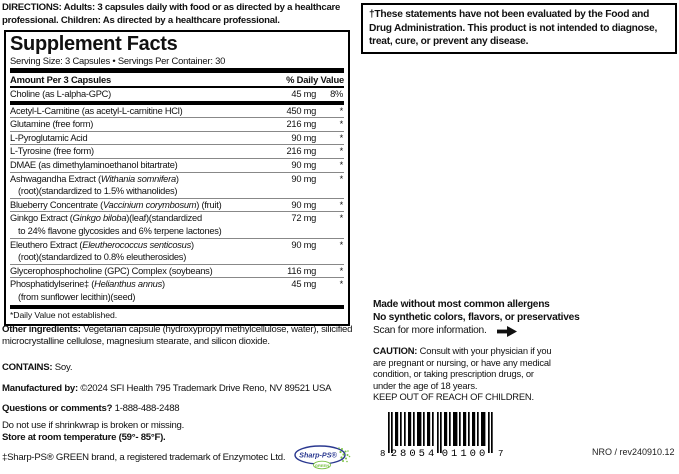 This screenshot has width=679, height=474. I want to click on other-ingredients-label: Other ingredients:, so click(41, 329).